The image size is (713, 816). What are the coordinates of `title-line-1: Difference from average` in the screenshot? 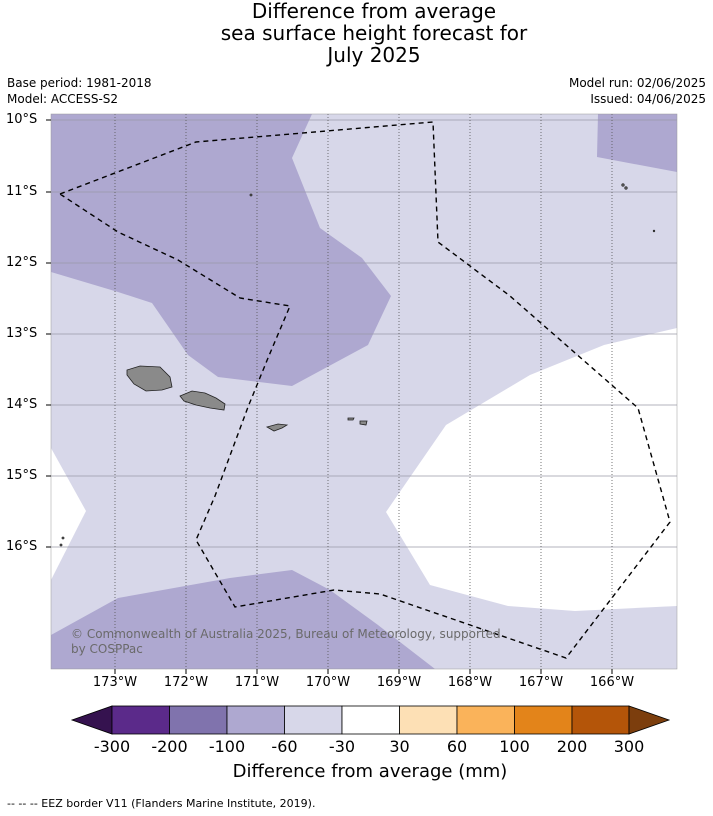 It's located at (374, 11).